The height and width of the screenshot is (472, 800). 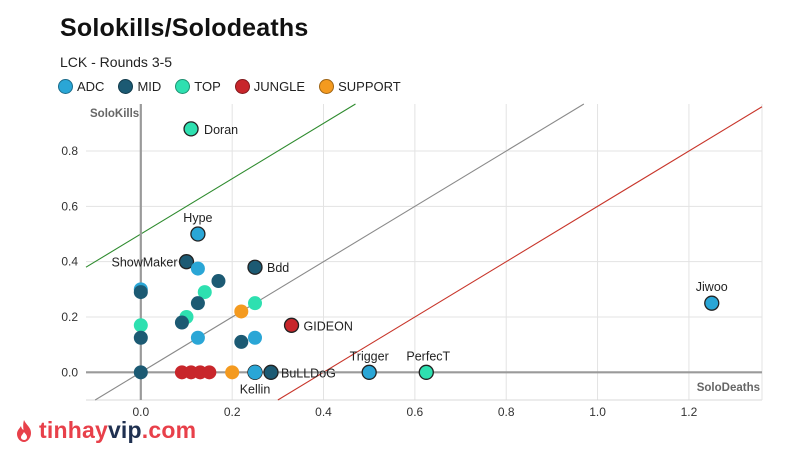 I want to click on data-point-doran, so click(x=191, y=129).